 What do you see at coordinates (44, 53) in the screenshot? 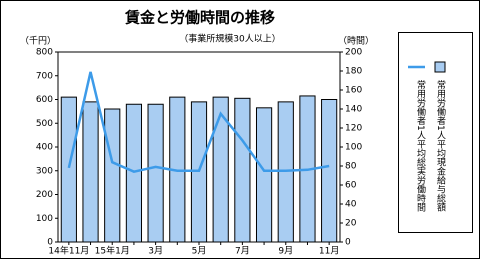
I see `y-tick-label: 800` at bounding box center [44, 53].